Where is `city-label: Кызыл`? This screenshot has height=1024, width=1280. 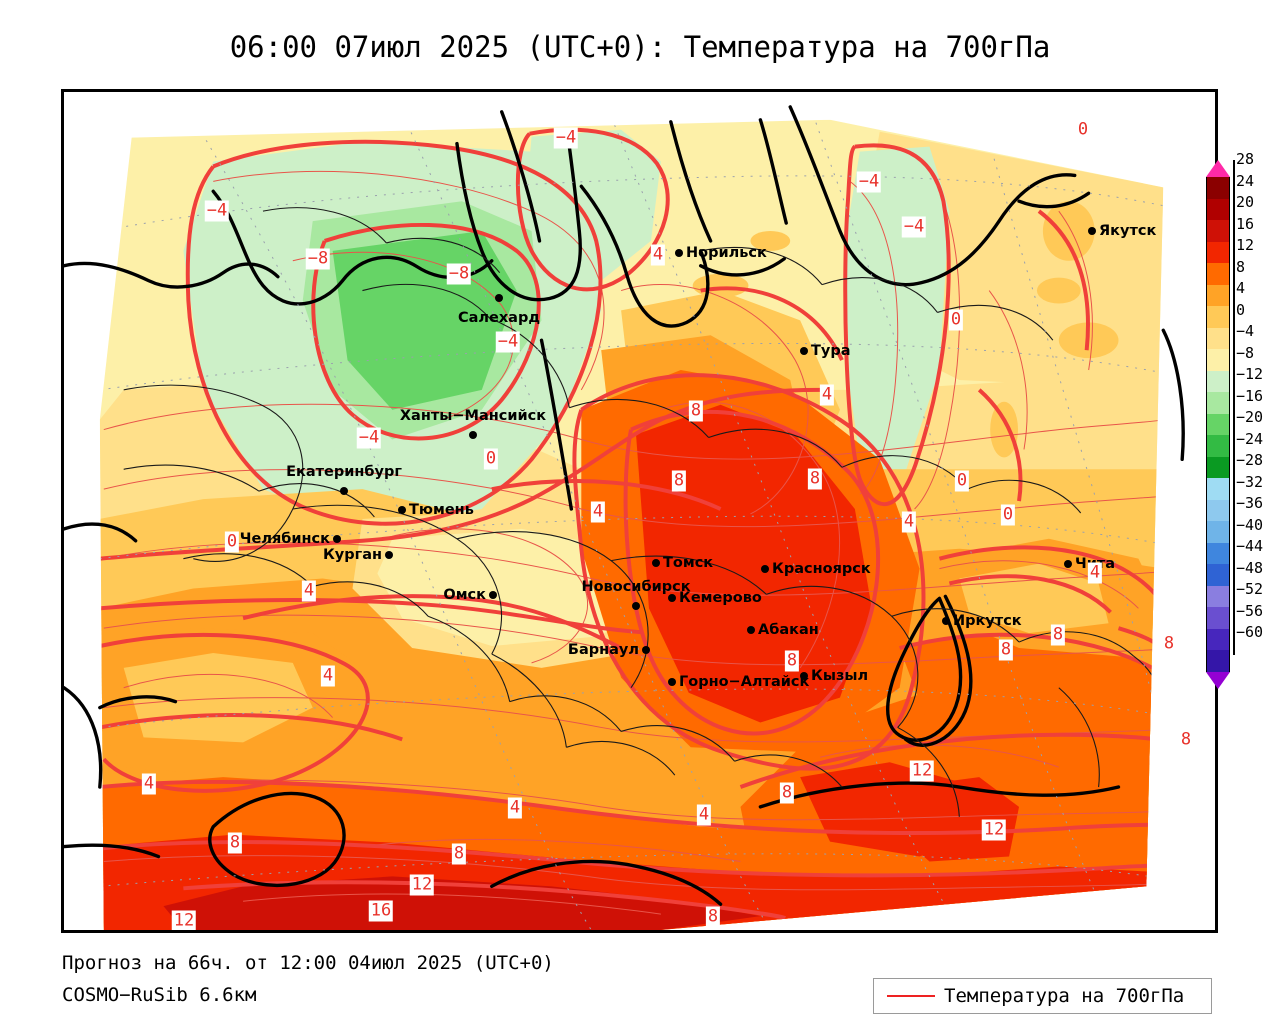
city-label: Кызыл is located at coordinates (840, 676).